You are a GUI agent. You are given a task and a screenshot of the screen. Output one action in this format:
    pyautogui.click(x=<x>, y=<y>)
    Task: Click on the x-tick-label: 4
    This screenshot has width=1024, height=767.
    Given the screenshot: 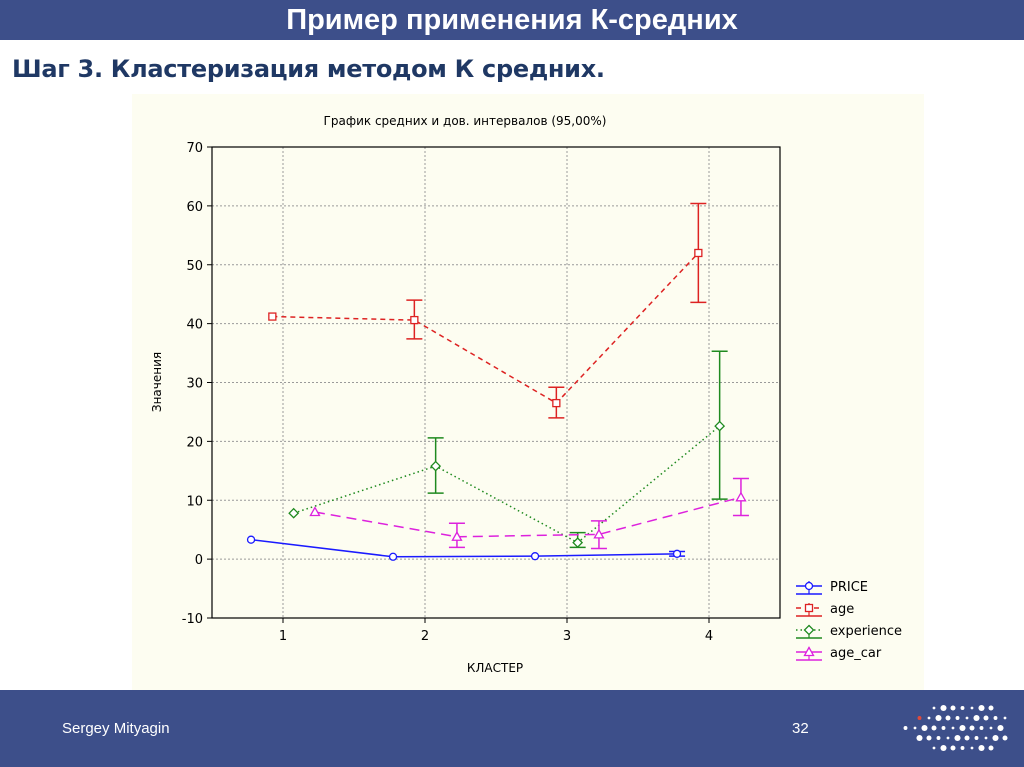 What is the action you would take?
    pyautogui.click(x=709, y=636)
    